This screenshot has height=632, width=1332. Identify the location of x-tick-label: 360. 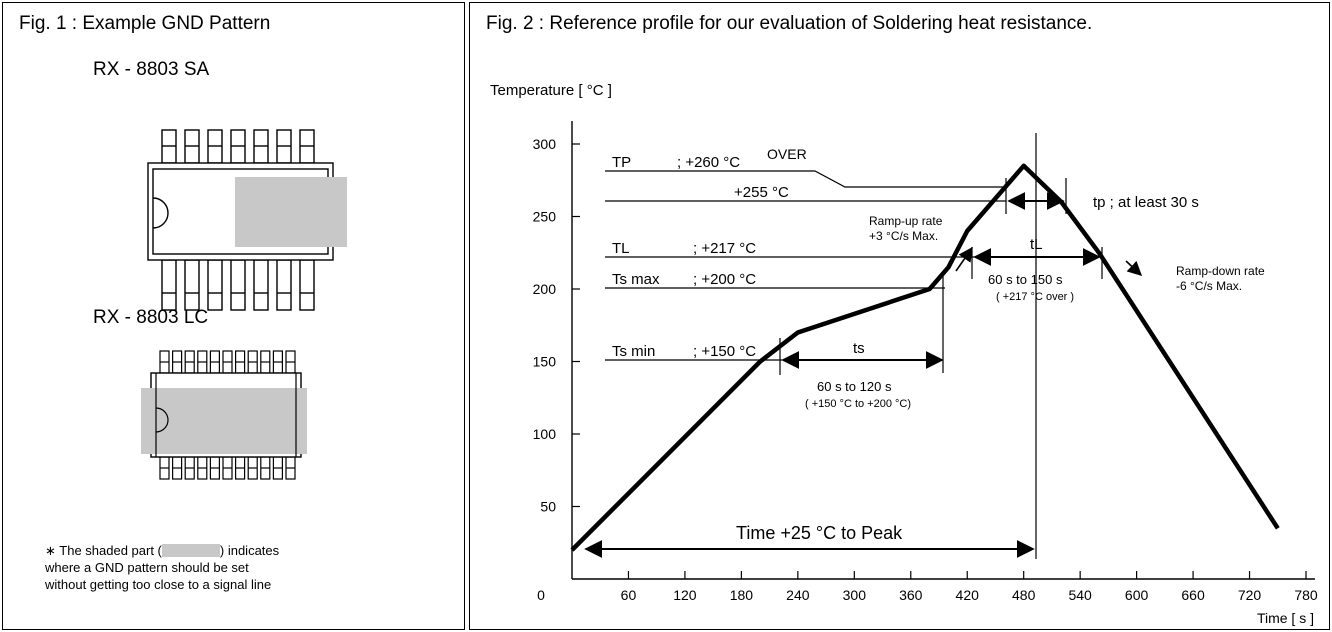
(911, 595).